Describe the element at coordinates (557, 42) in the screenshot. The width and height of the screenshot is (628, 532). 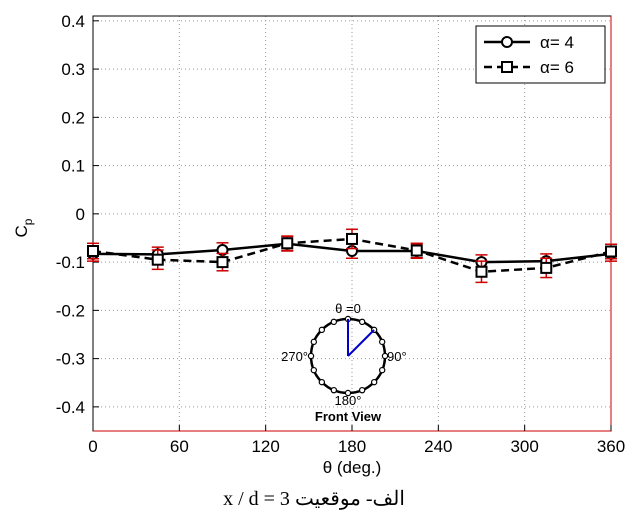
I see `legend-label: α= 4` at that location.